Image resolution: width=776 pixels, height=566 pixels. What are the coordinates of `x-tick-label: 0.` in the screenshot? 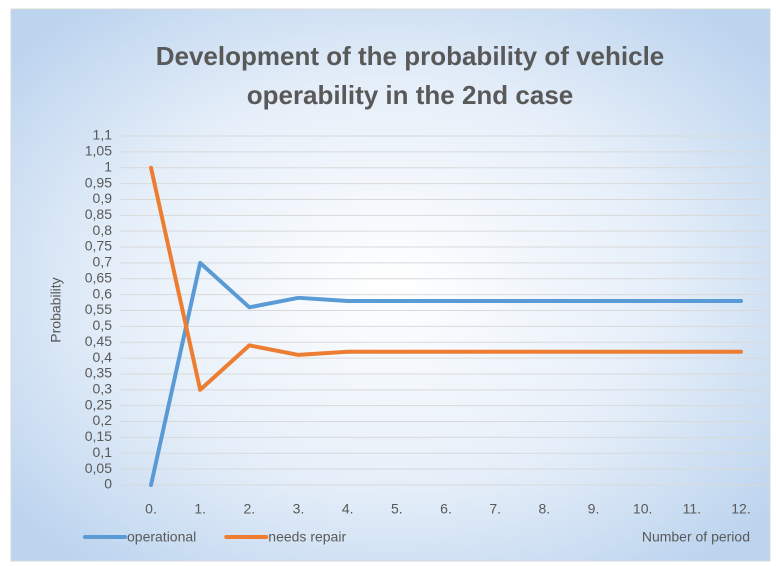 It's located at (151, 509).